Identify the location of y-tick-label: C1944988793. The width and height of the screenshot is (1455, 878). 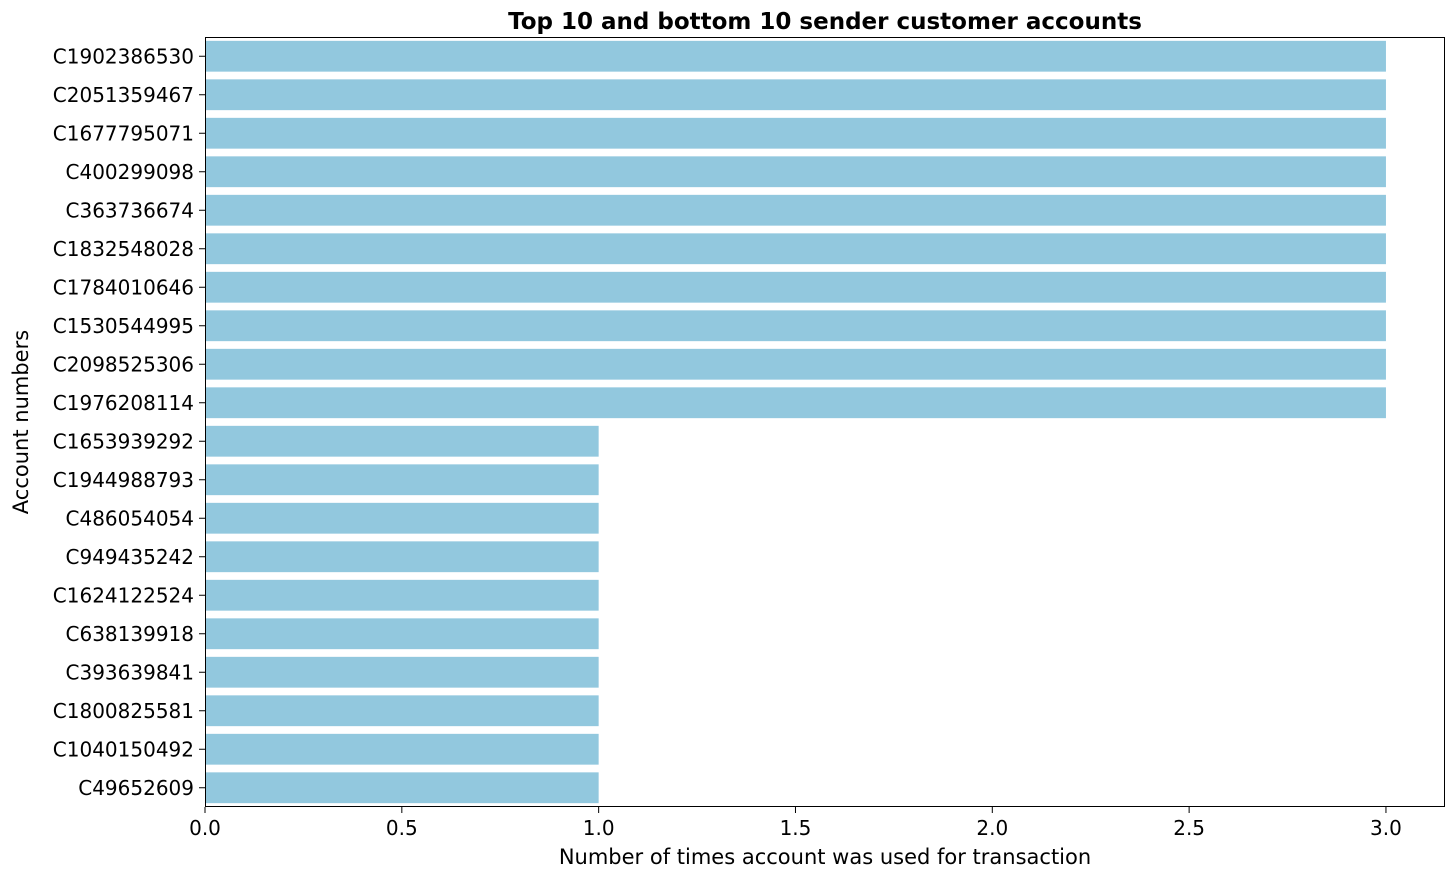
(123, 480).